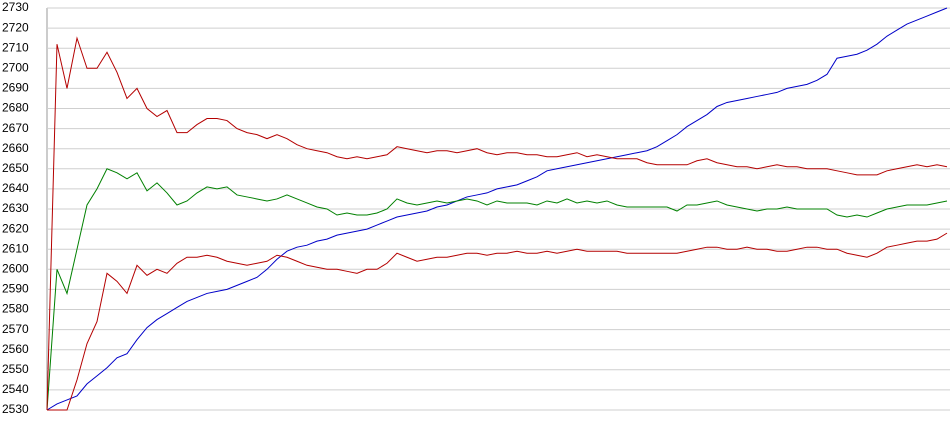 The width and height of the screenshot is (950, 435). Describe the element at coordinates (15, 268) in the screenshot. I see `y-tick-label: 2600` at that location.